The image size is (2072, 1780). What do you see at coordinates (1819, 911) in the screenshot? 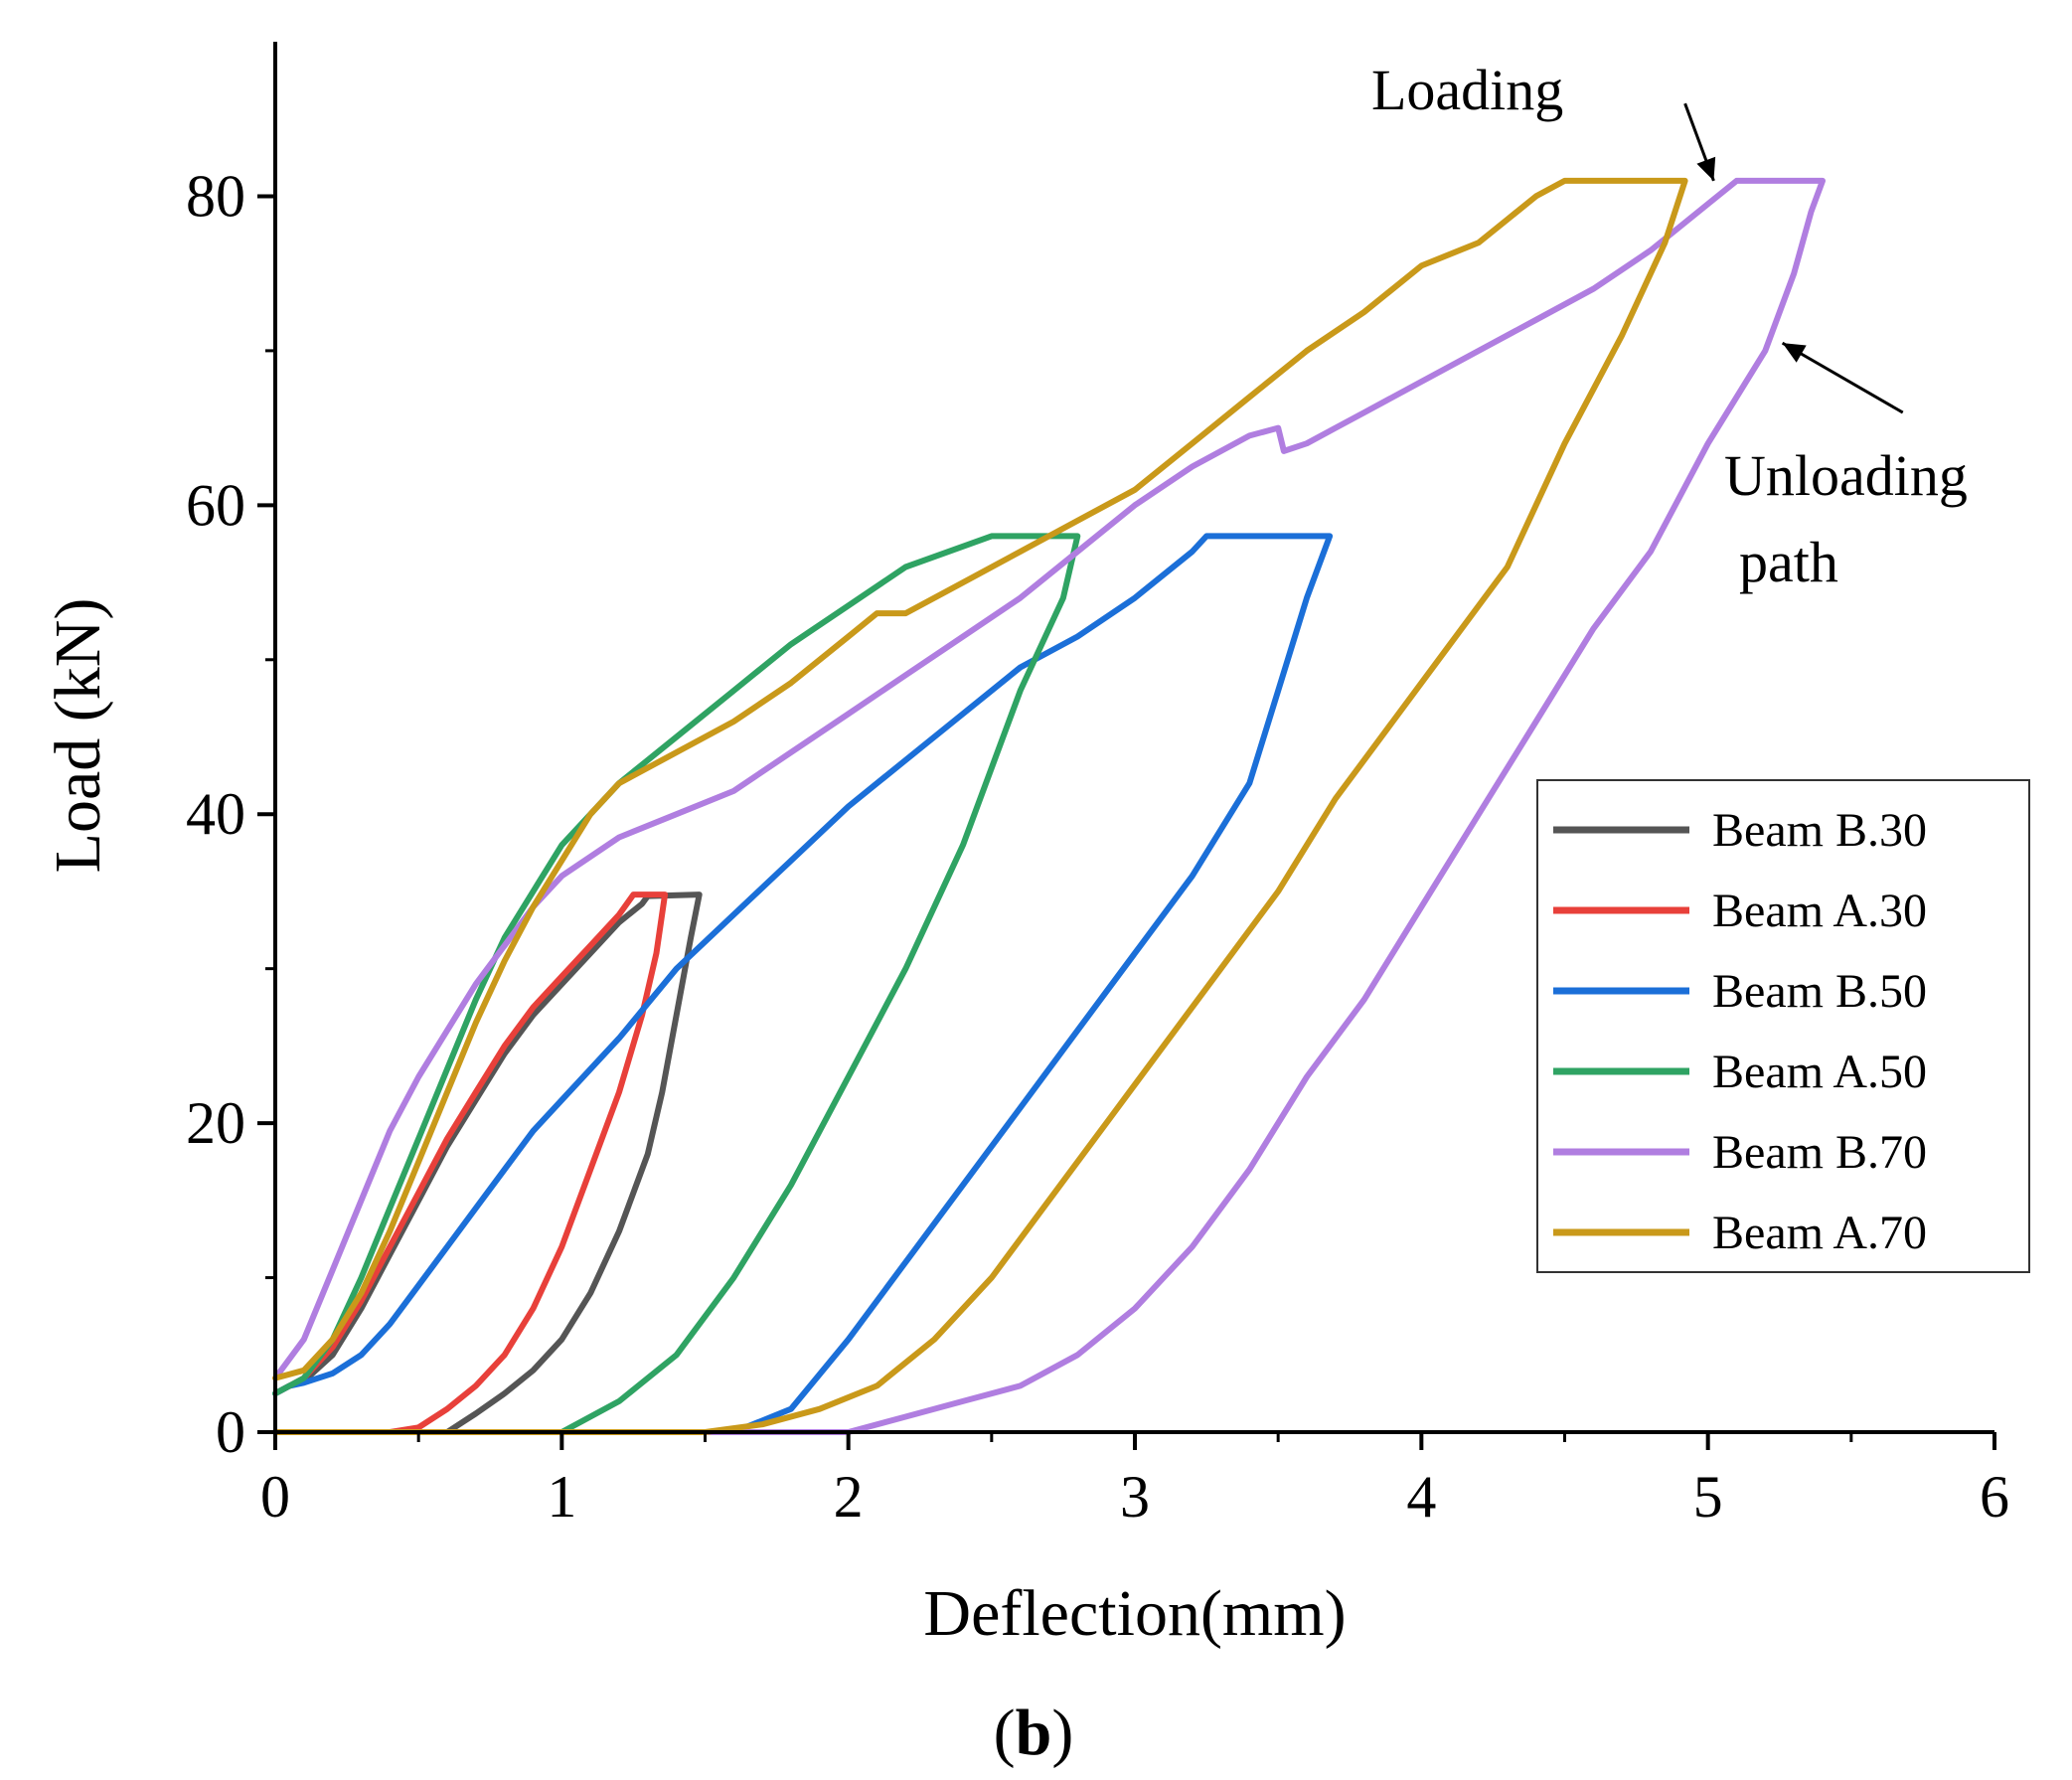
I see `legend-beam-a-30-label: Beam A.30` at bounding box center [1819, 911].